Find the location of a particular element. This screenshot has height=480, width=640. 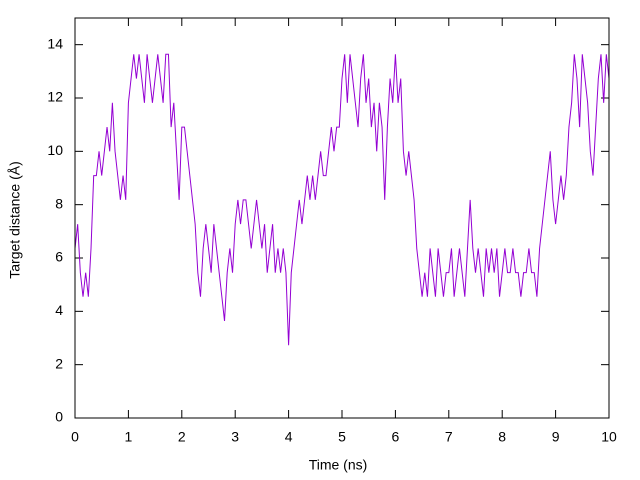

y-tick-label: 14 is located at coordinates (55, 43).